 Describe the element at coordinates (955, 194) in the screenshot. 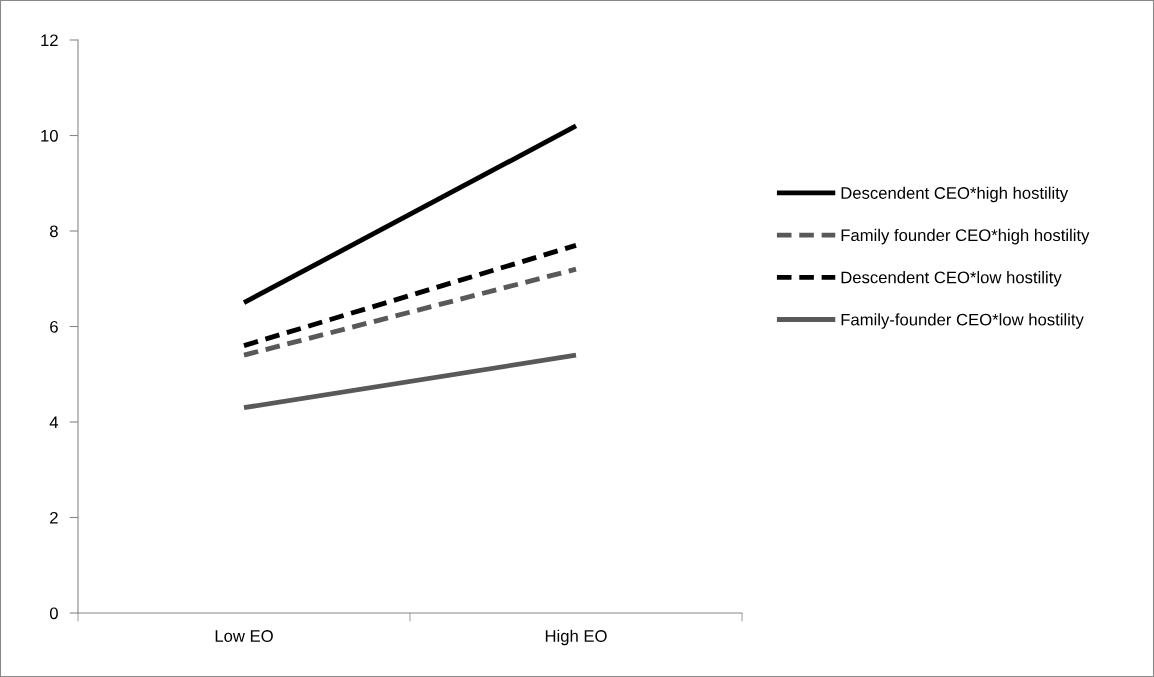

I see `legend-label: Descendent CEO*high hostility` at that location.